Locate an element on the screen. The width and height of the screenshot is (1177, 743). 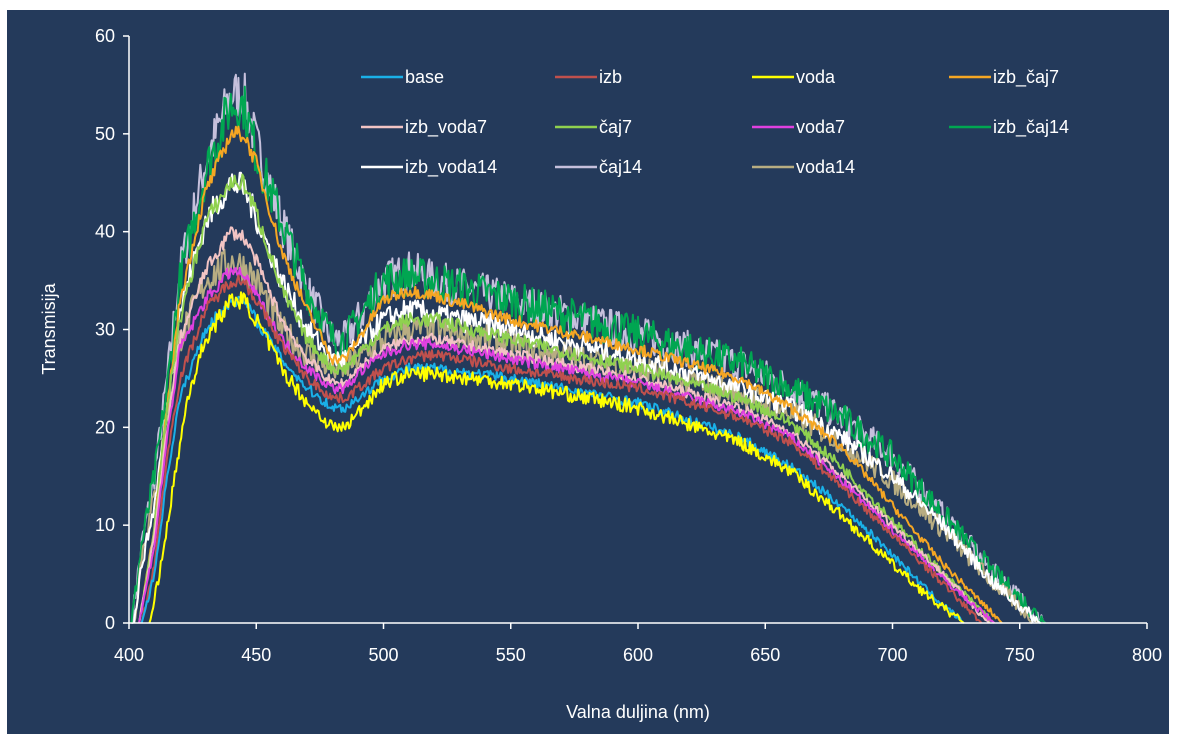
legend-label: izb_voda7 is located at coordinates (446, 127).